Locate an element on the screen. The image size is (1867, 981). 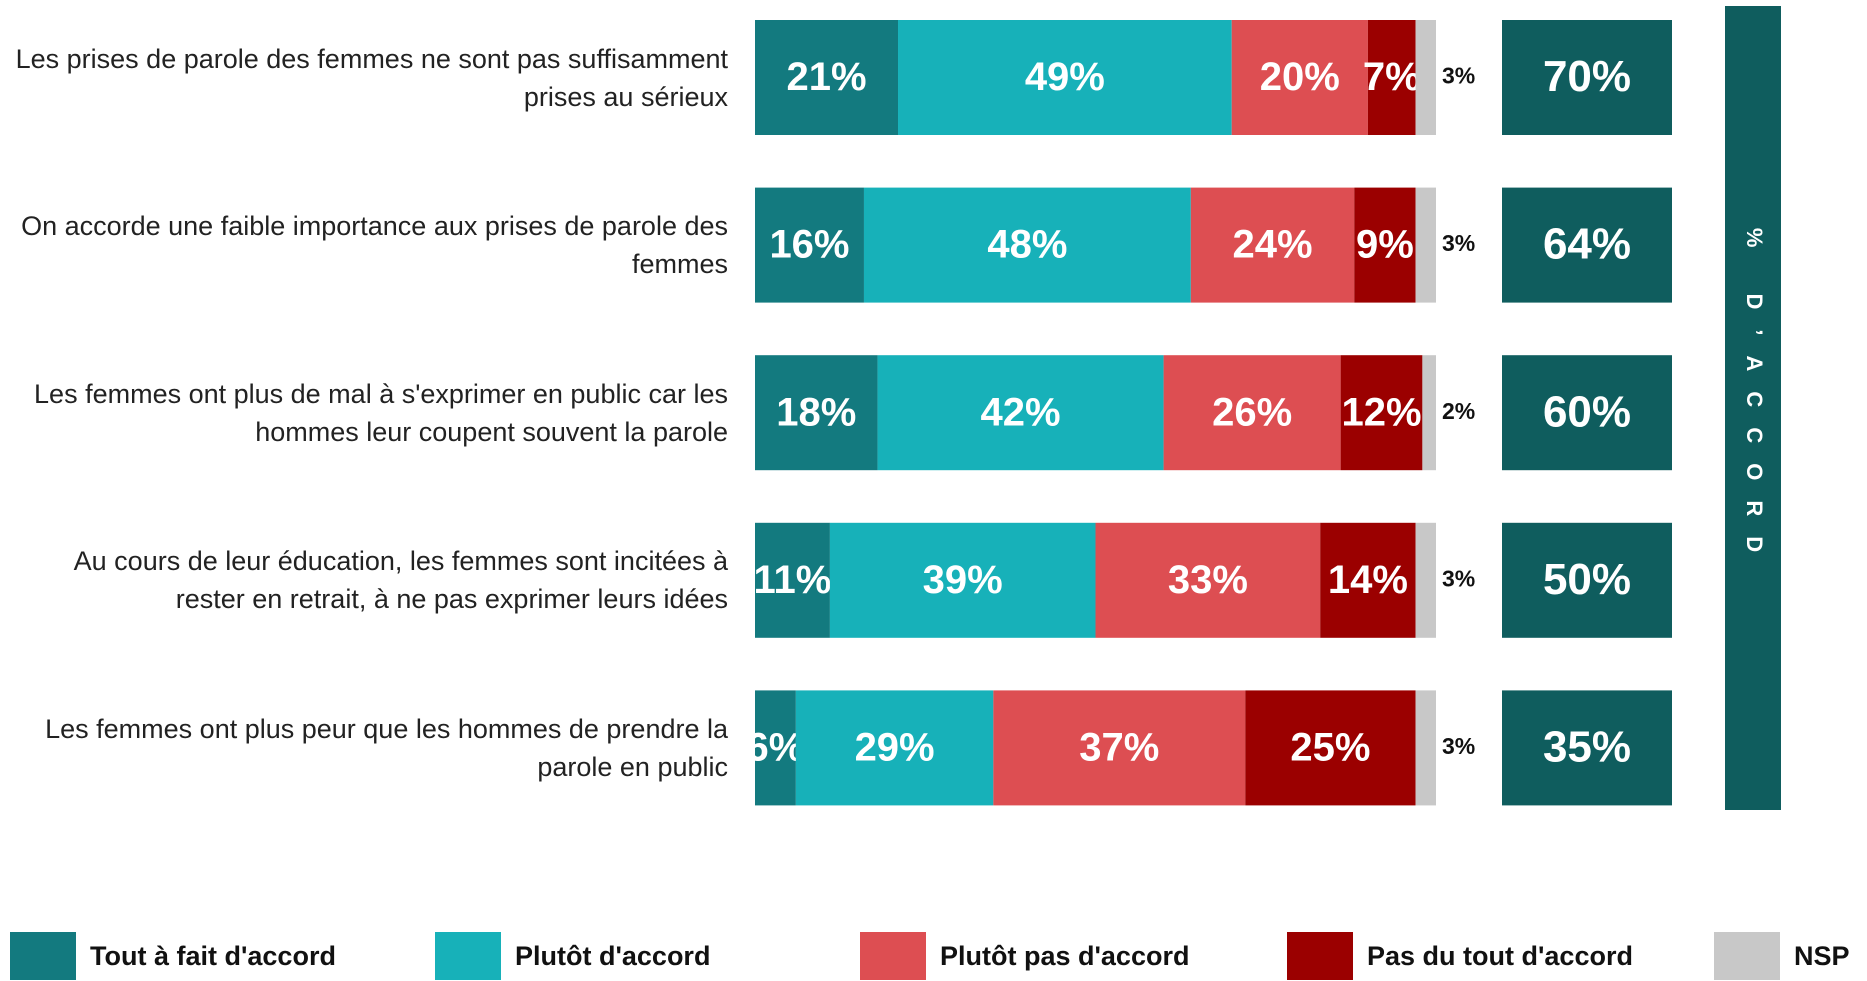
vertical-label: % D’ACCORD is located at coordinates (1754, 400).